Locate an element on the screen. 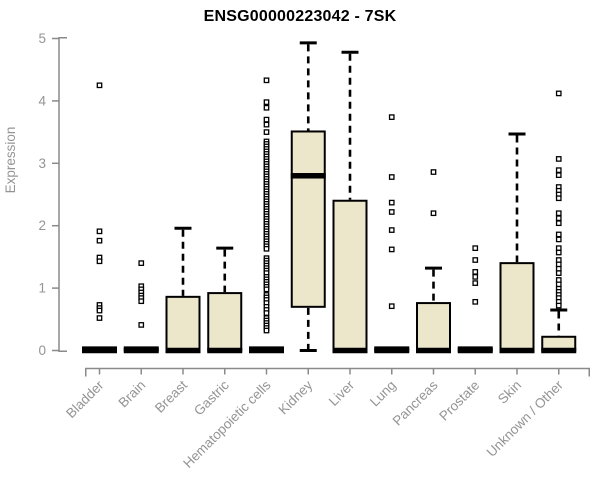  x-tick-label: Liver is located at coordinates (342, 393).